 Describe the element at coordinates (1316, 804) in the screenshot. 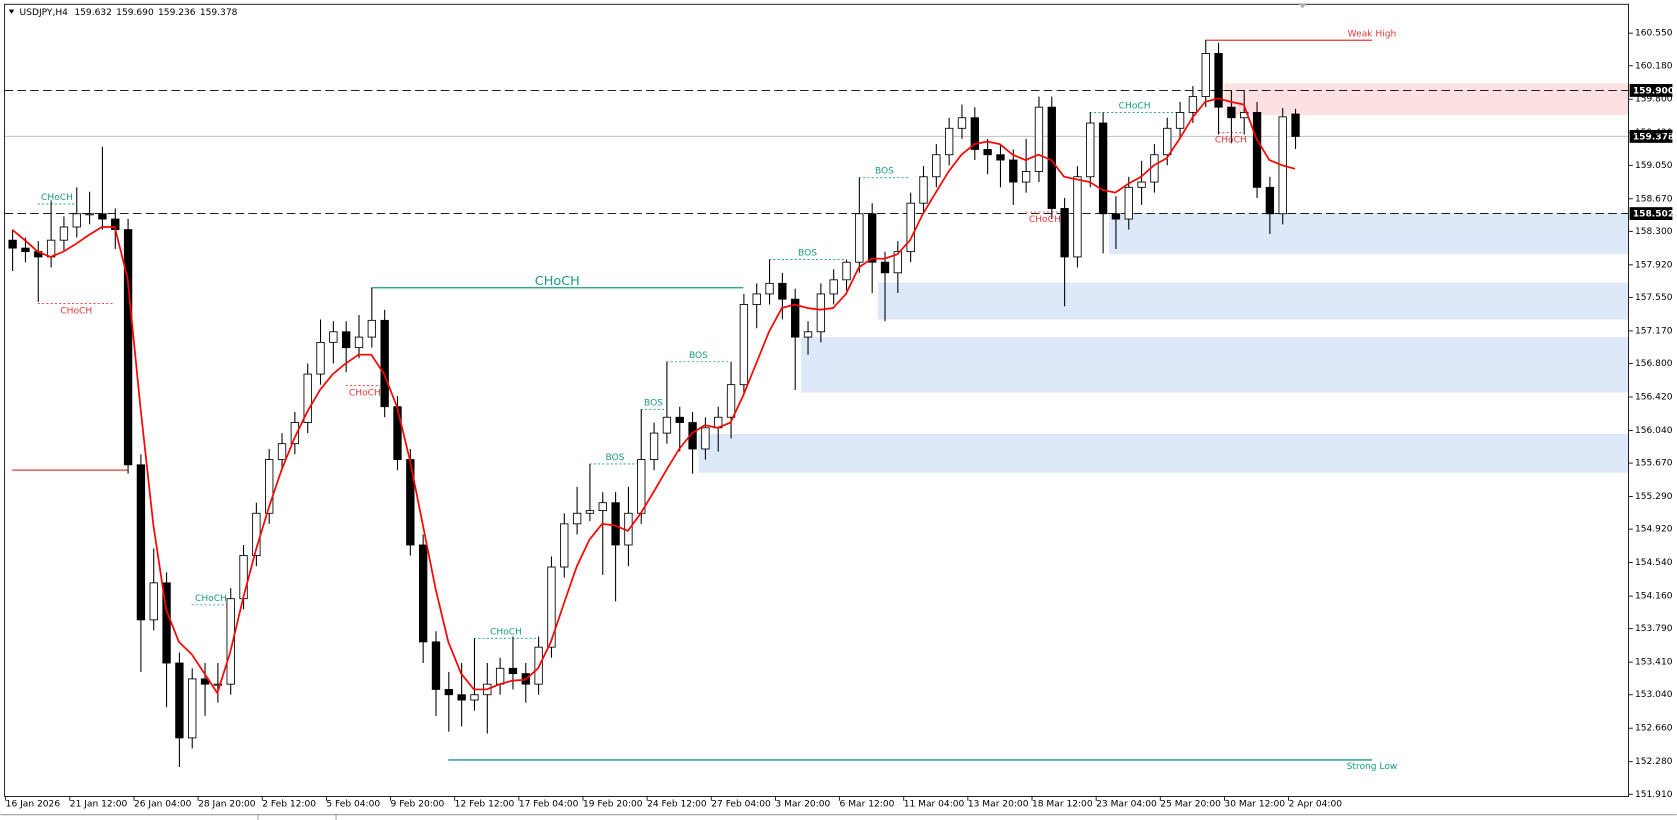

I see `x-tick-label: 2 Apr 04:00` at that location.